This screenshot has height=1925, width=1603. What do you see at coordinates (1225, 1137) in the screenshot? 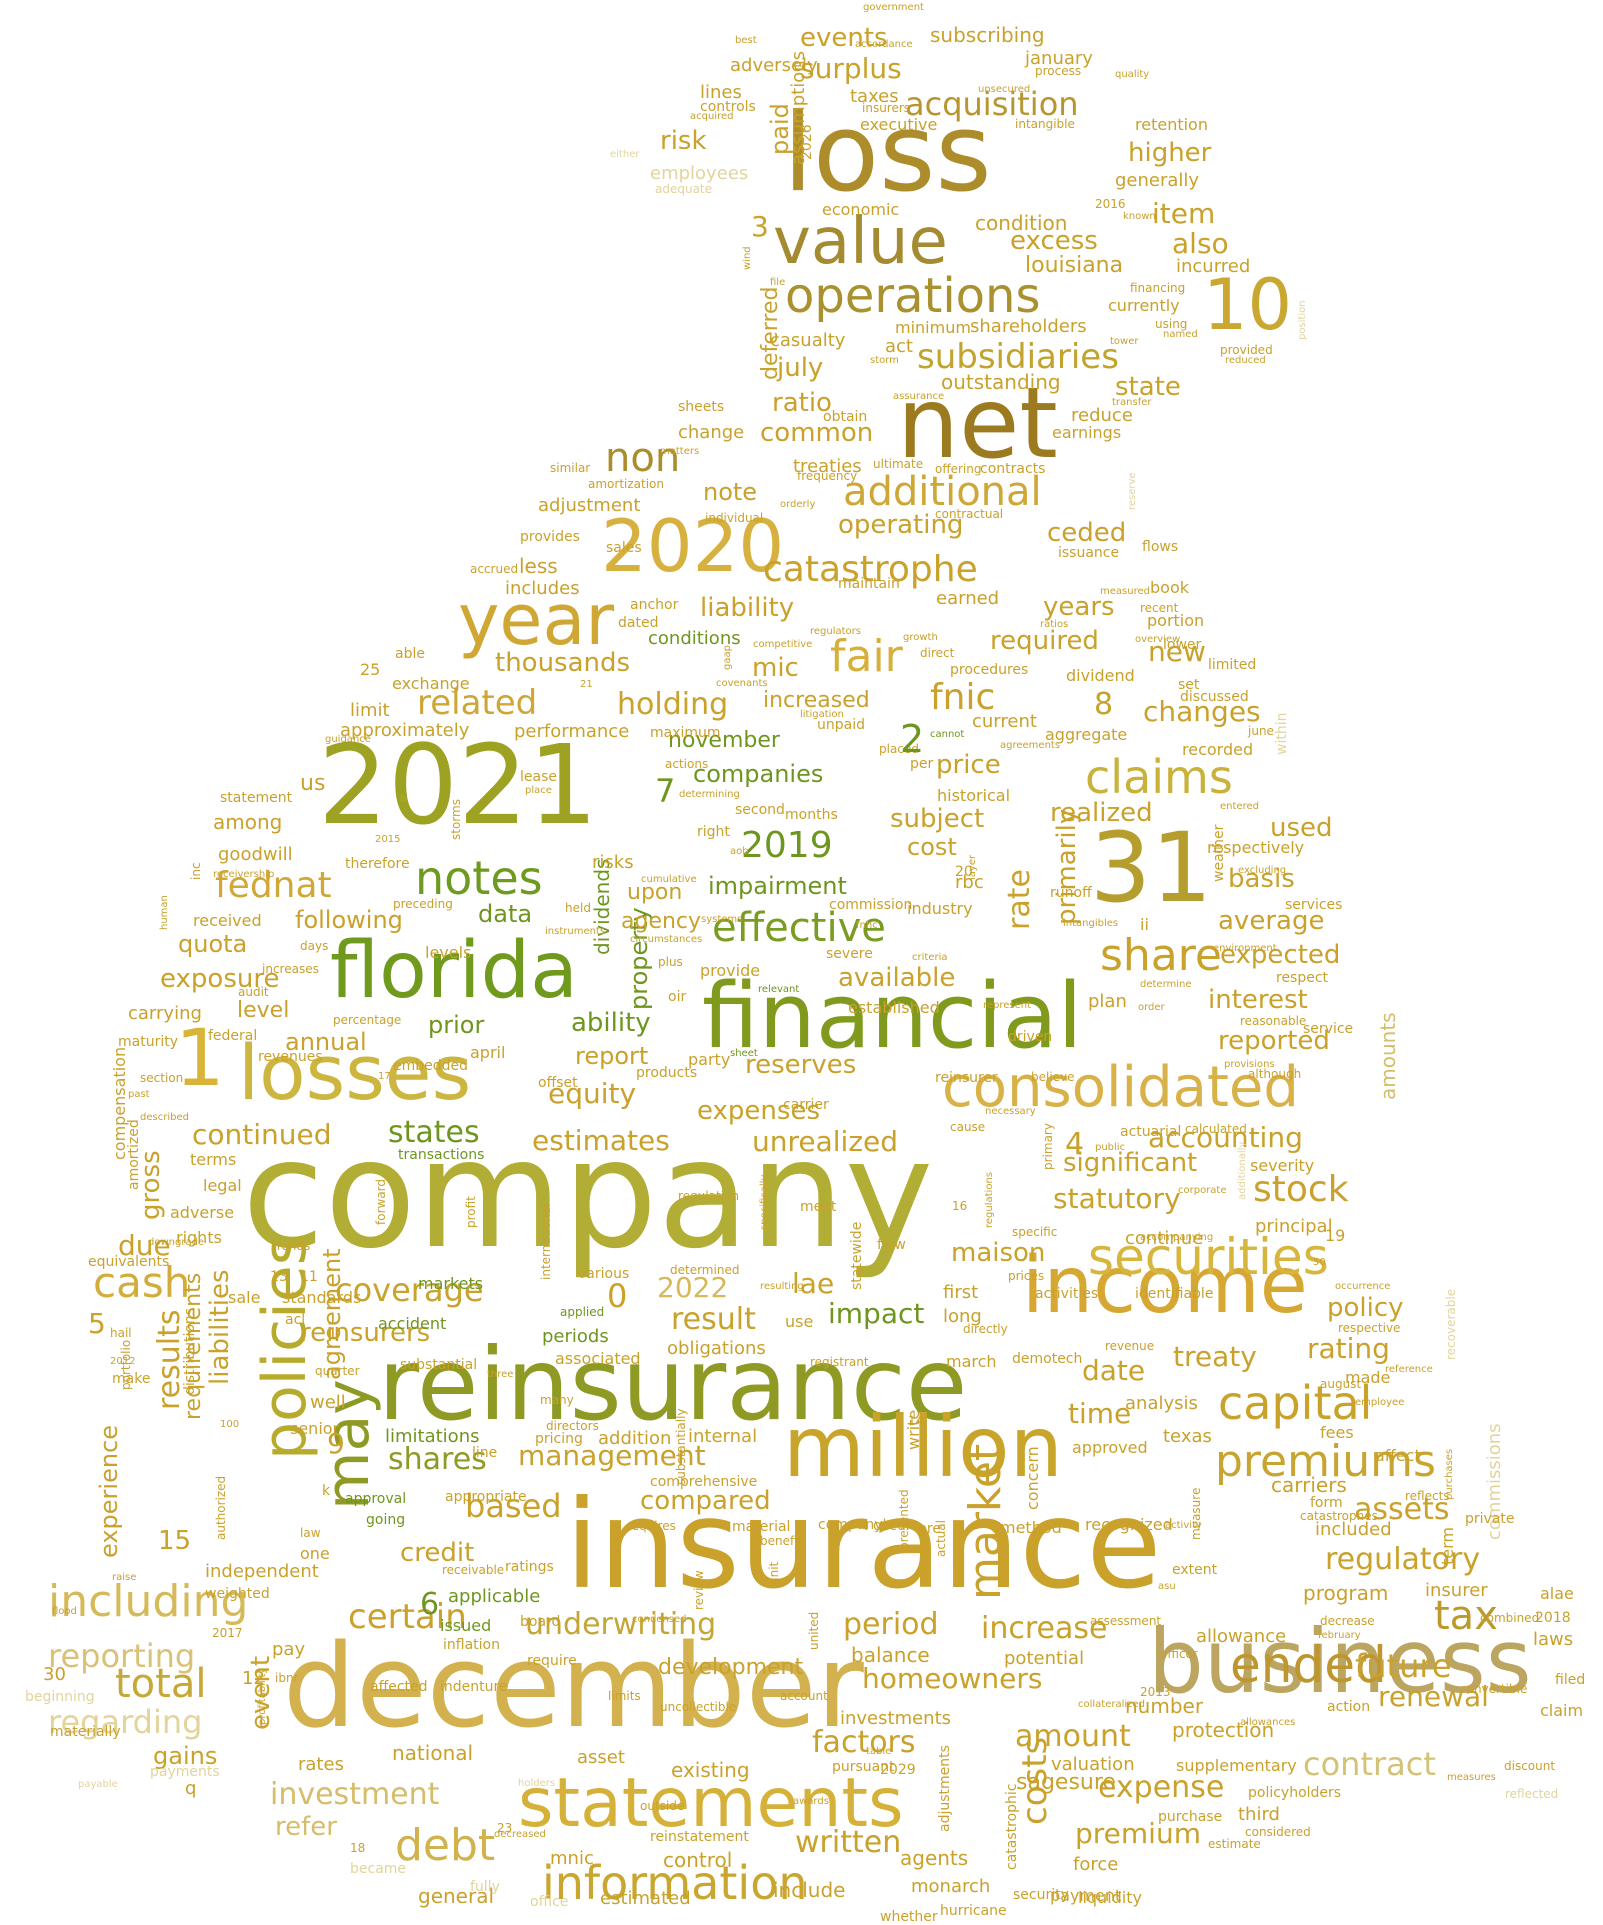
I see `word-accounting: accounting` at bounding box center [1225, 1137].